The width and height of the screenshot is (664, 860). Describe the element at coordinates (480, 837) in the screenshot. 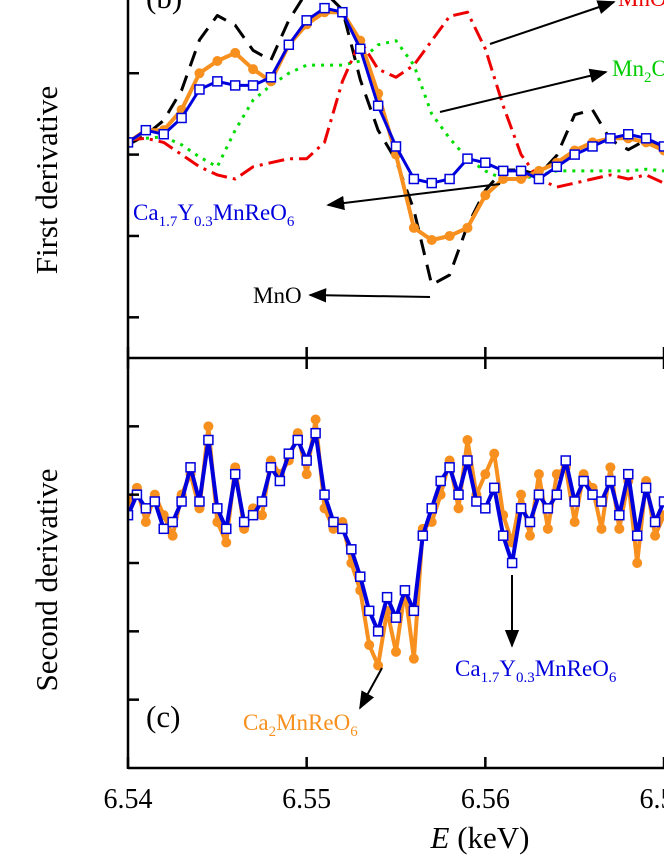

I see `x-axis-label: E (keV)` at that location.